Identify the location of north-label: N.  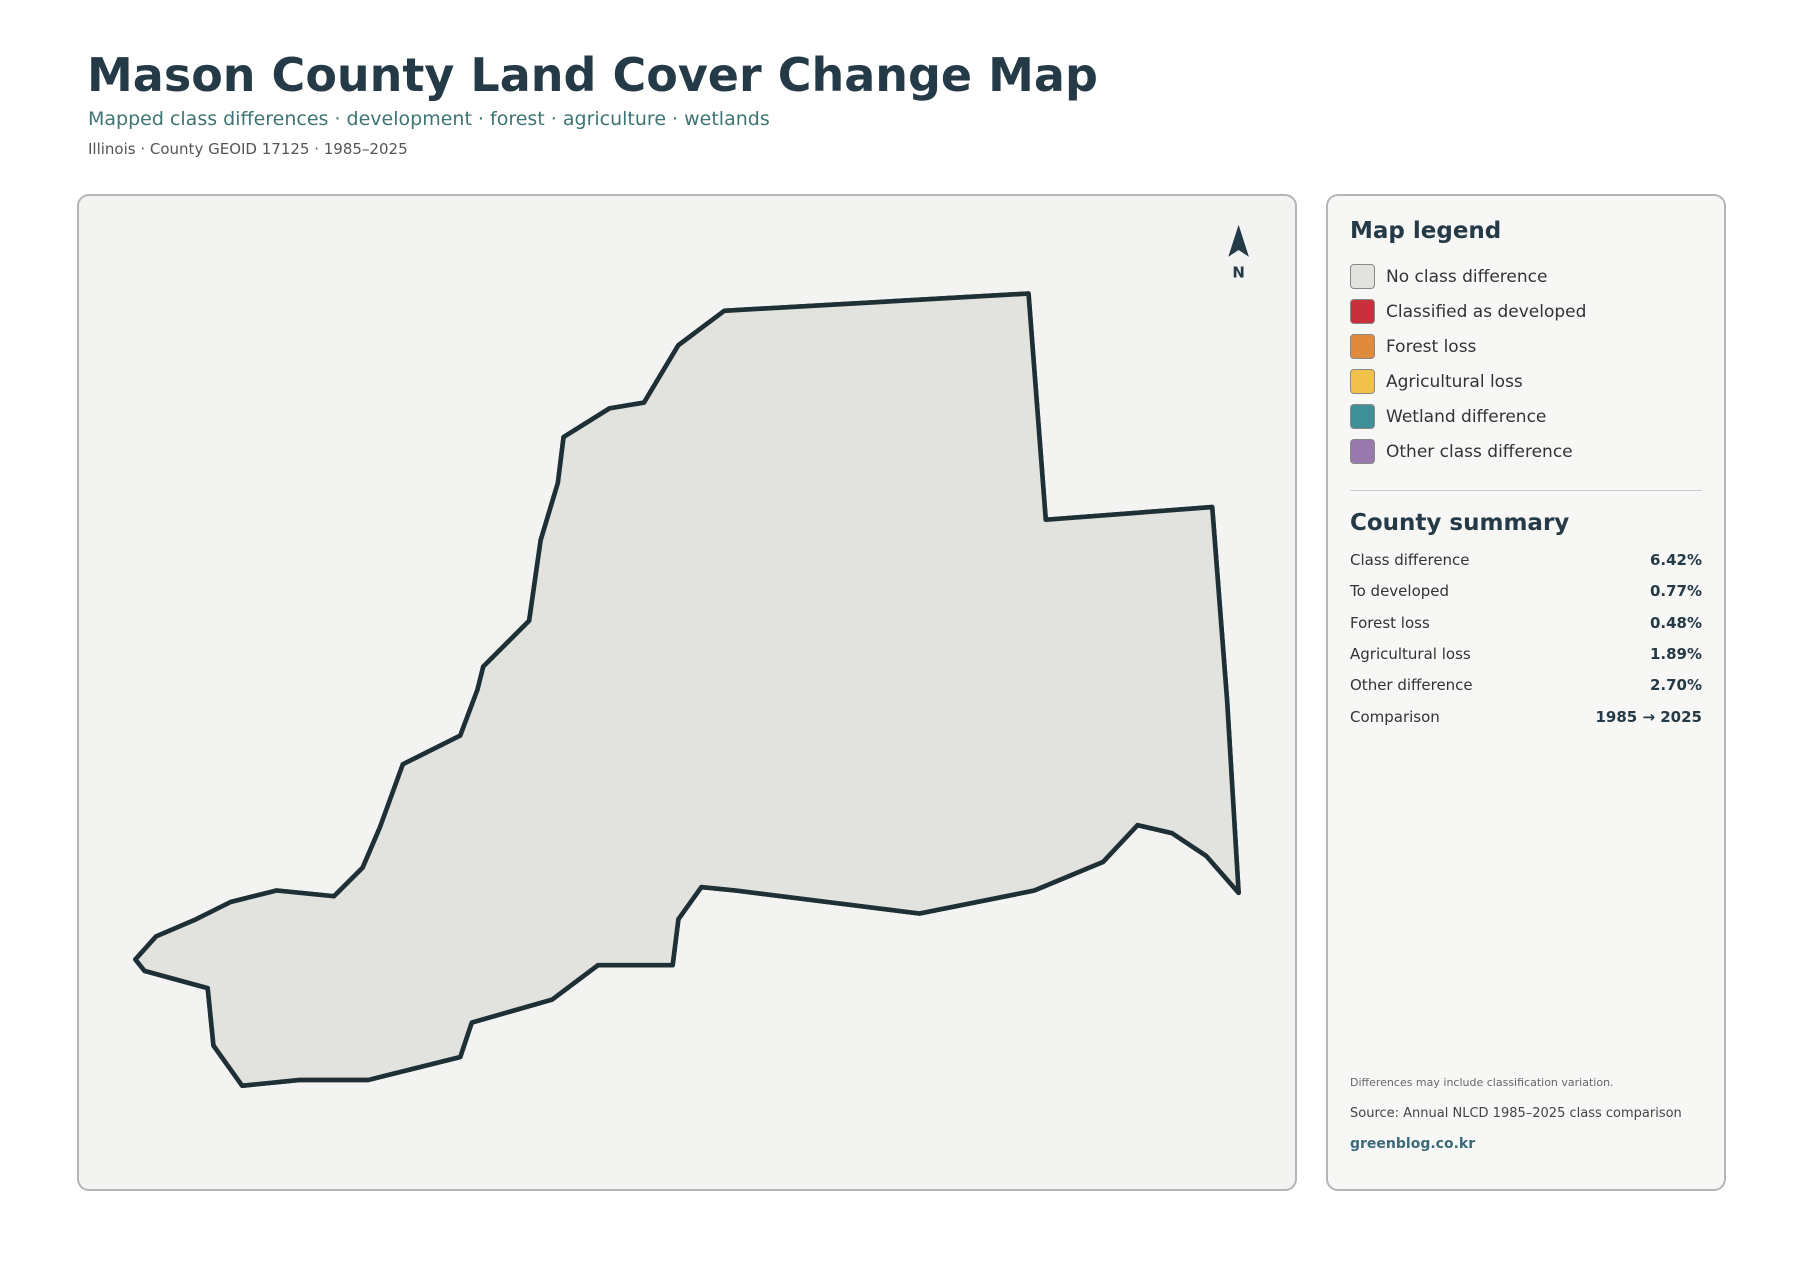
(1238, 273).